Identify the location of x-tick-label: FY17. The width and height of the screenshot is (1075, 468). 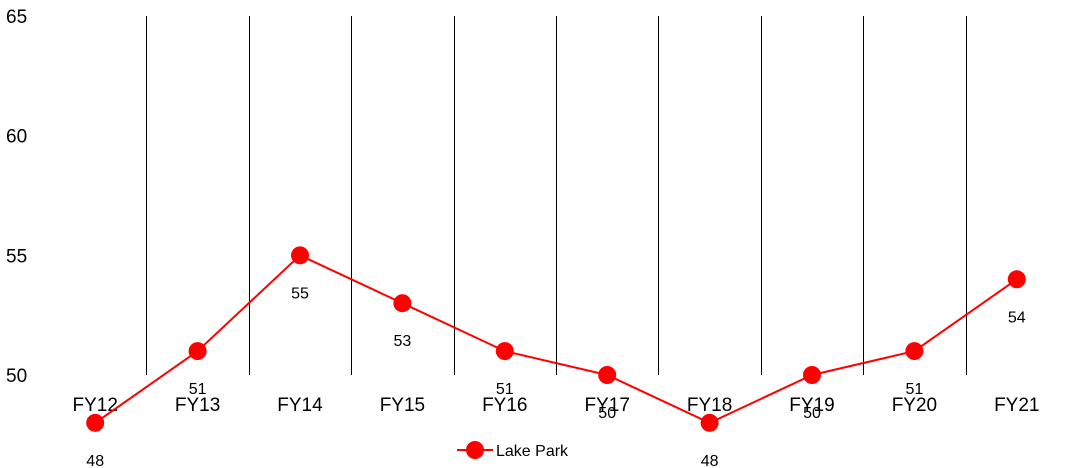
(606, 405).